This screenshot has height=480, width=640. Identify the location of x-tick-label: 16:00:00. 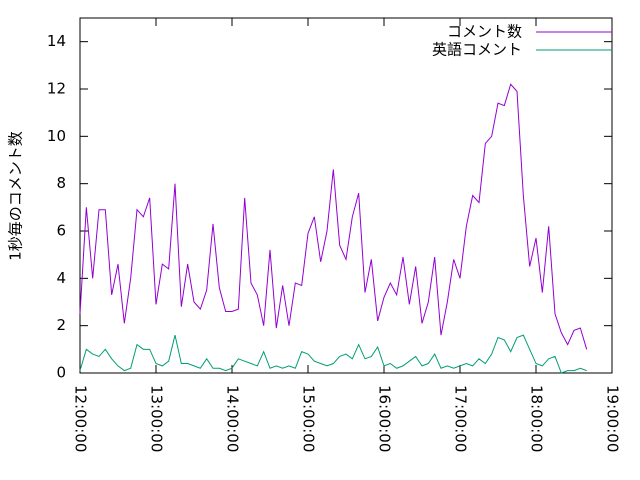
(385, 418).